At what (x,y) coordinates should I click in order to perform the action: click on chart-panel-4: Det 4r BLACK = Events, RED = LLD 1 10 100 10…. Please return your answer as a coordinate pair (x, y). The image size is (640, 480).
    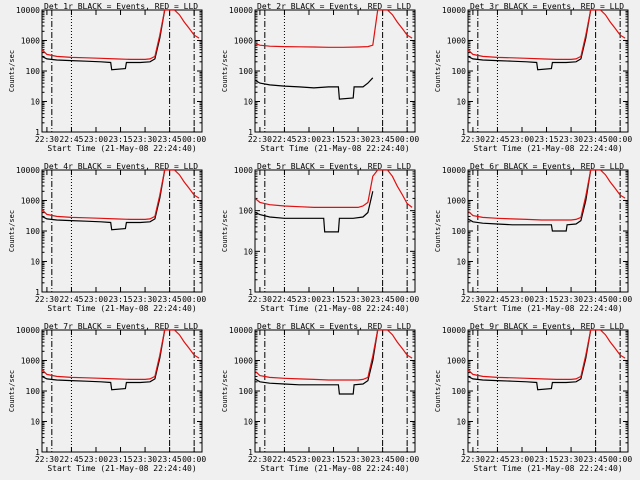
    Looking at the image, I should click on (107, 237).